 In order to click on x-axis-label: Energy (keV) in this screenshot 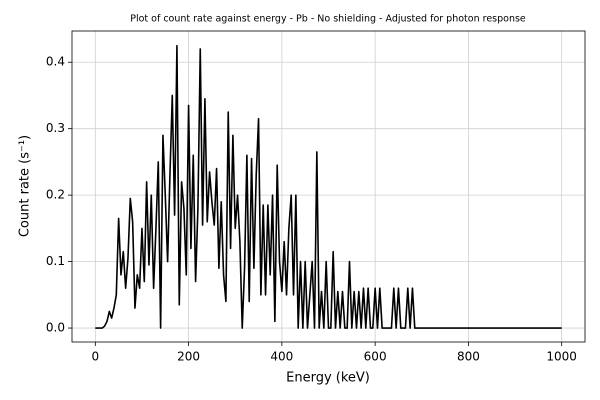, I will do `click(328, 378)`.